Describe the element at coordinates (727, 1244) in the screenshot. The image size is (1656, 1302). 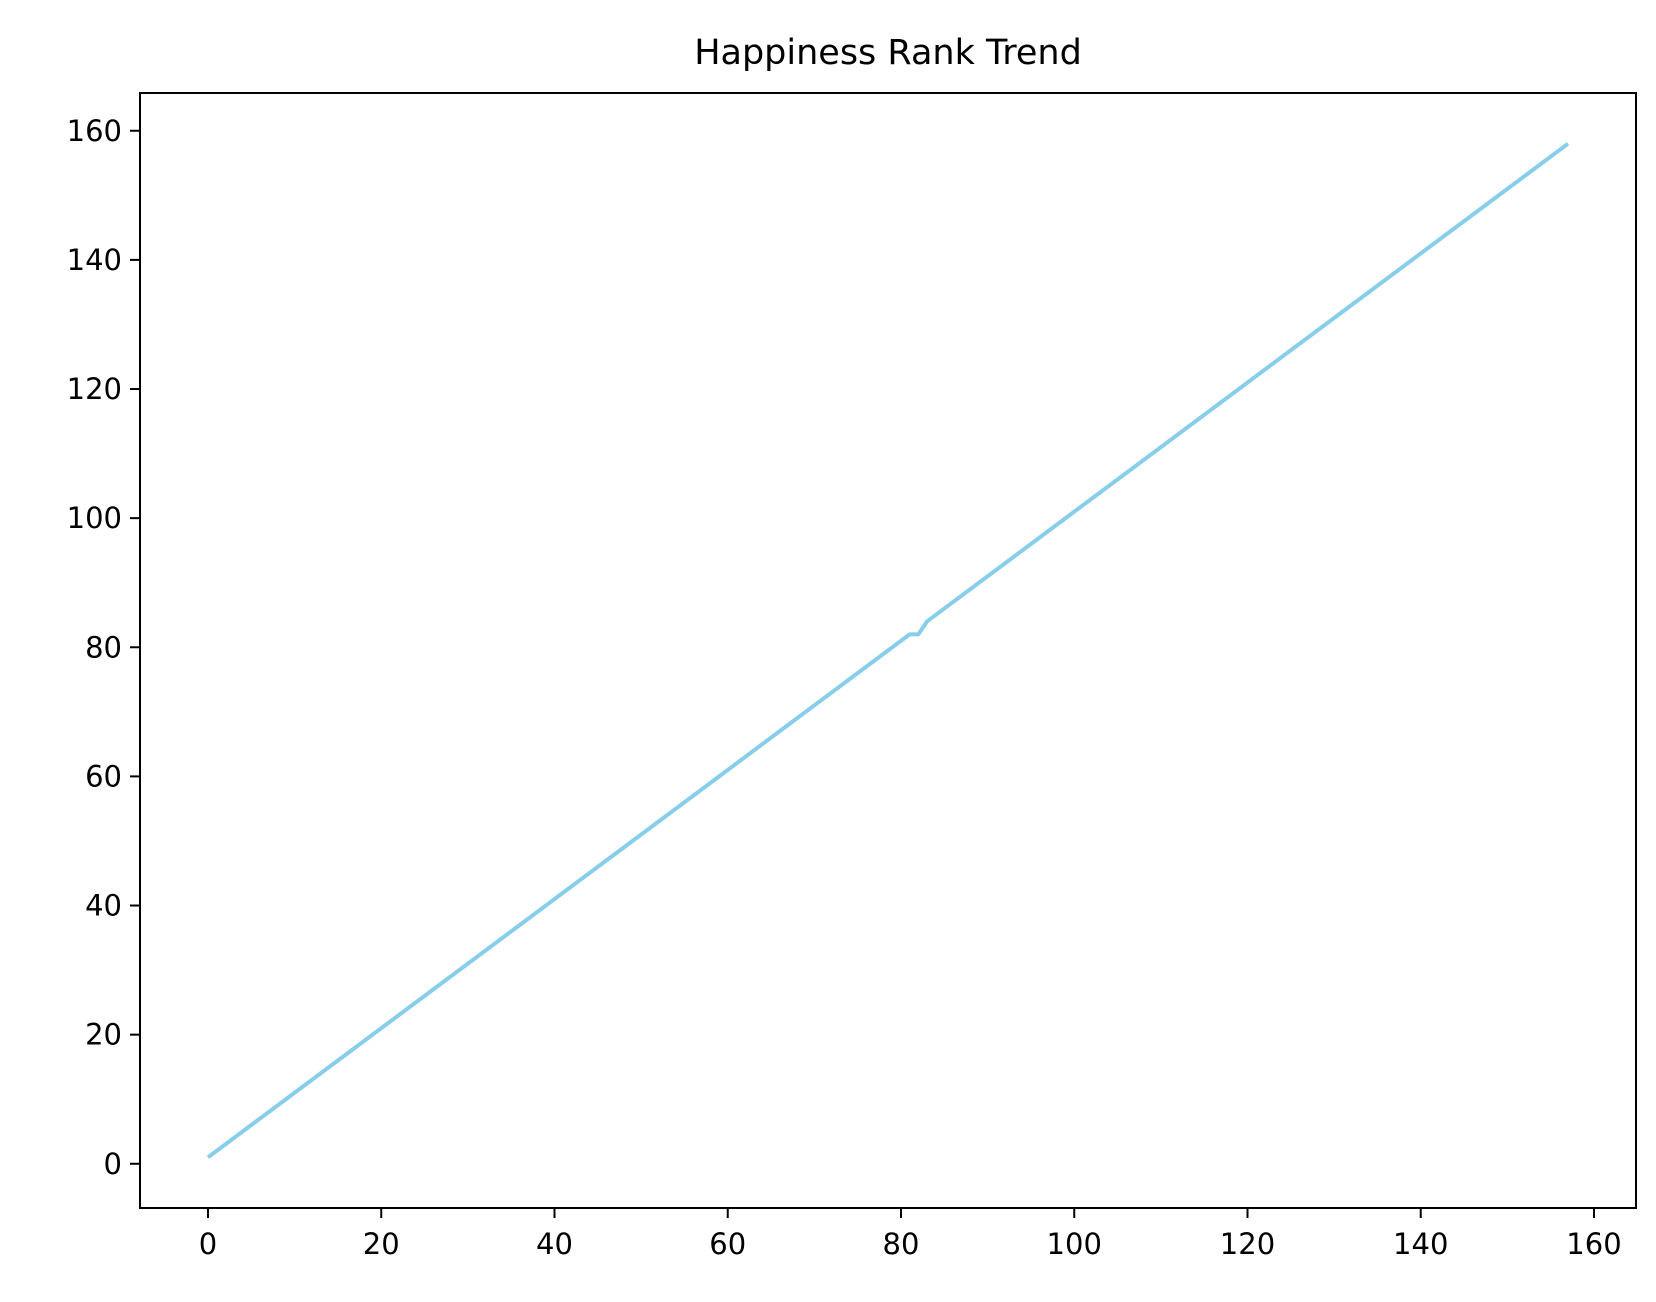
I see `x-tick-label: 60` at that location.